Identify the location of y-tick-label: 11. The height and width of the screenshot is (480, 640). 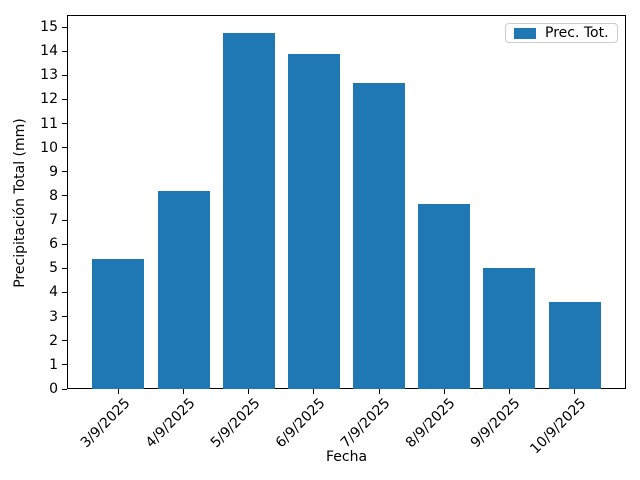
(49, 123).